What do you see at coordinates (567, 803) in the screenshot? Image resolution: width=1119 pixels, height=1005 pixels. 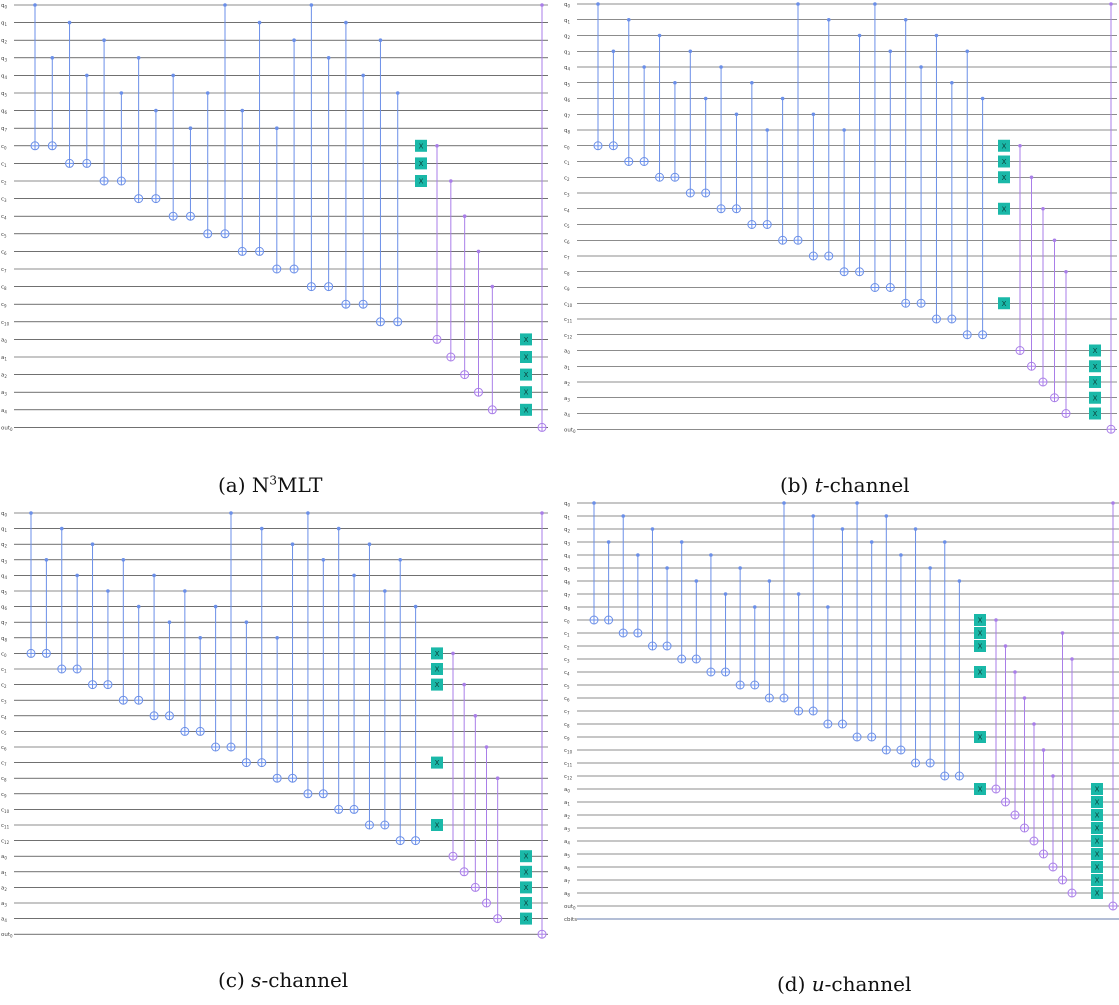 I see `wire-label: a1` at bounding box center [567, 803].